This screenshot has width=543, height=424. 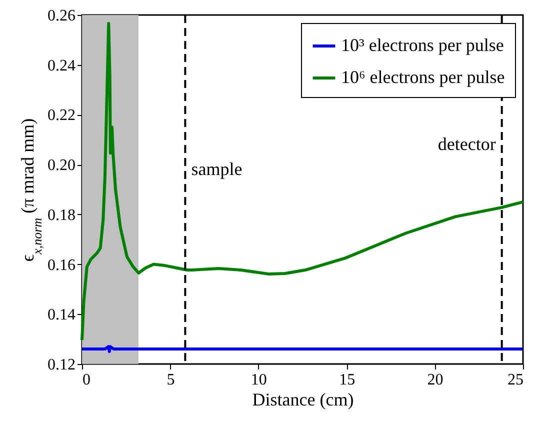 I want to click on y-tick-label: 0.20, so click(x=62, y=165).